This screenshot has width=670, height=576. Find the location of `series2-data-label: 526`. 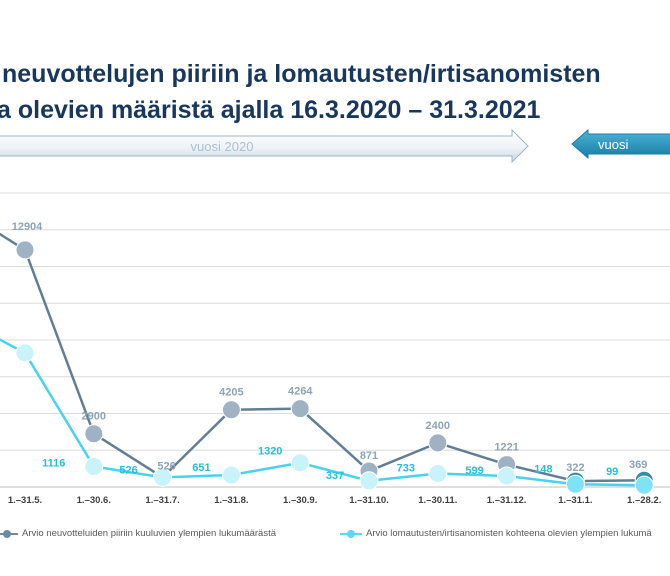

series2-data-label: 526 is located at coordinates (128, 470).